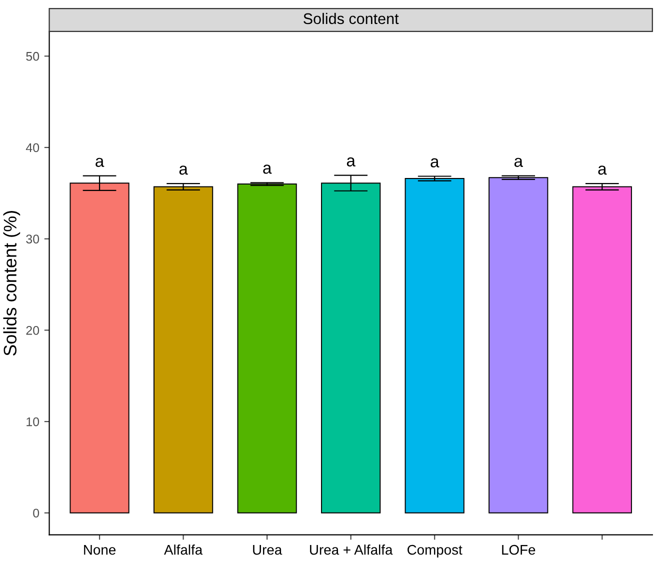 This screenshot has height=572, width=657. I want to click on x-tick-label: Compost, so click(435, 551).